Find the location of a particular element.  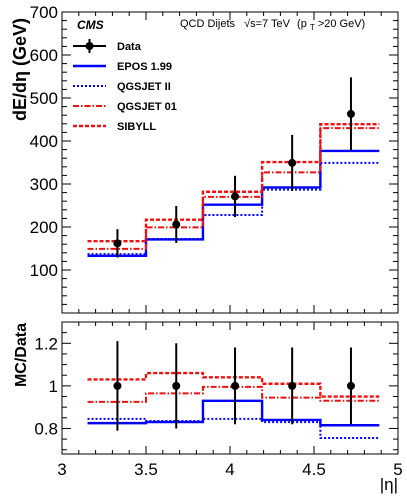

bottom-ytick-label: 0.8 is located at coordinates (46, 428).